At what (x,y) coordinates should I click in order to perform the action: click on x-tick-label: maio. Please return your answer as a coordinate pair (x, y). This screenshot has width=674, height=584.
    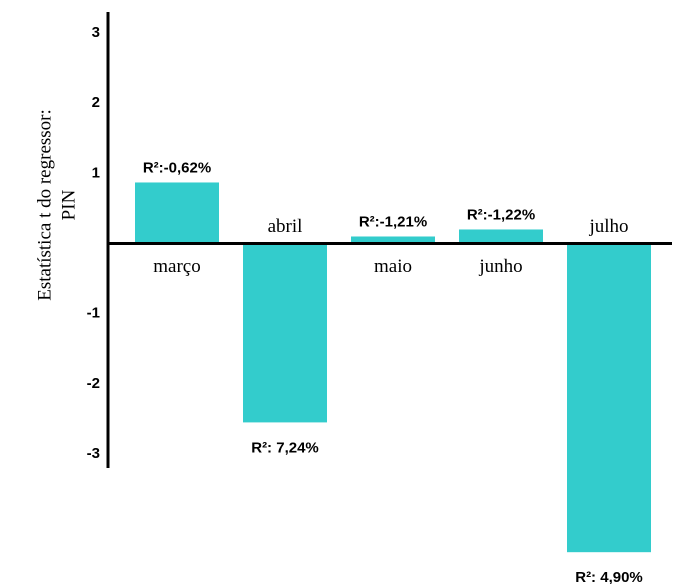
    Looking at the image, I should click on (393, 266).